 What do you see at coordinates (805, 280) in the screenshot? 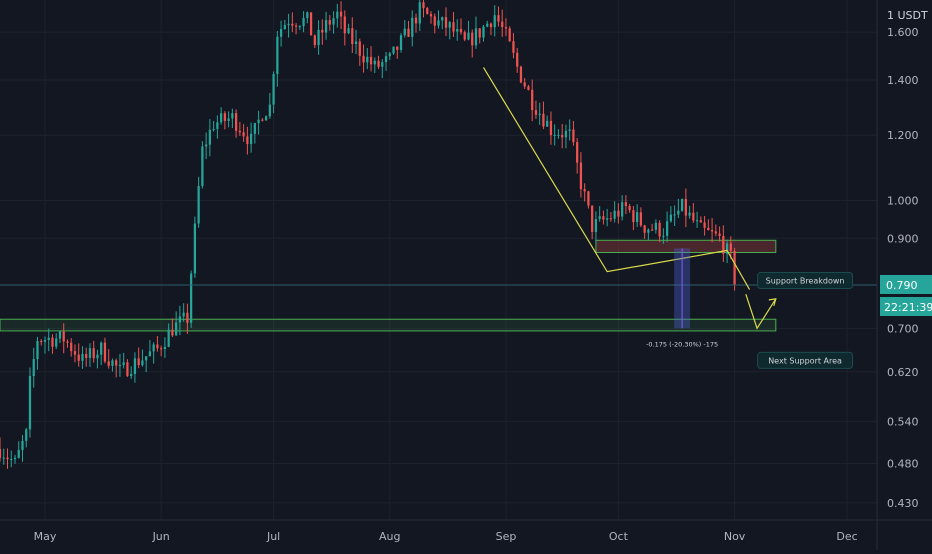
I see `support-breakdown-callout-label: Support Breakdown` at bounding box center [805, 280].